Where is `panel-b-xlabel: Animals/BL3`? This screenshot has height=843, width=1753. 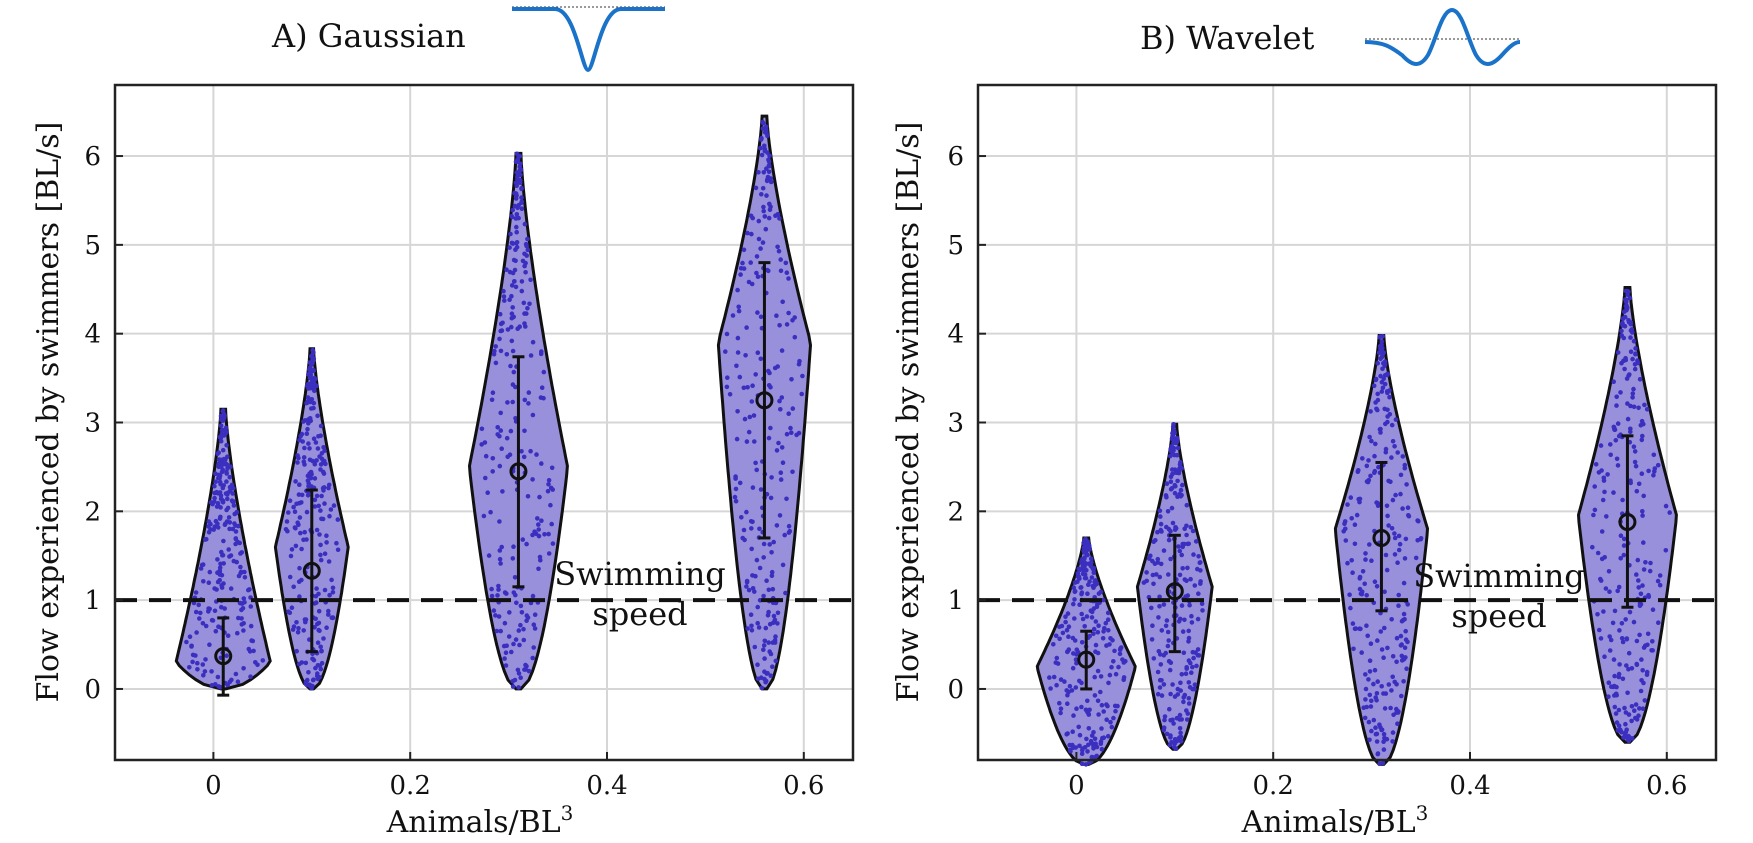 panel-b-xlabel: Animals/BL3 is located at coordinates (1335, 820).